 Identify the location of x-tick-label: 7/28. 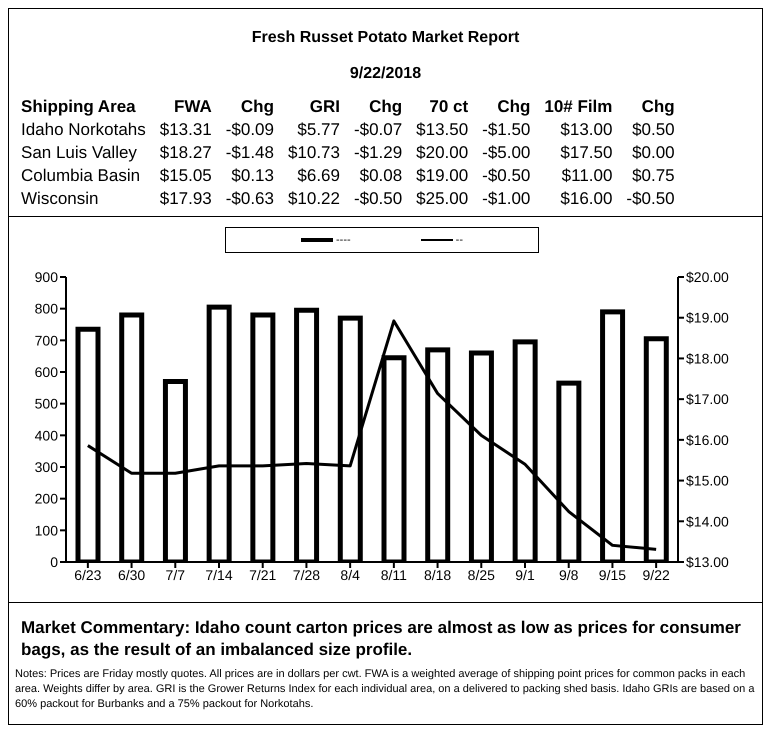
(306, 574).